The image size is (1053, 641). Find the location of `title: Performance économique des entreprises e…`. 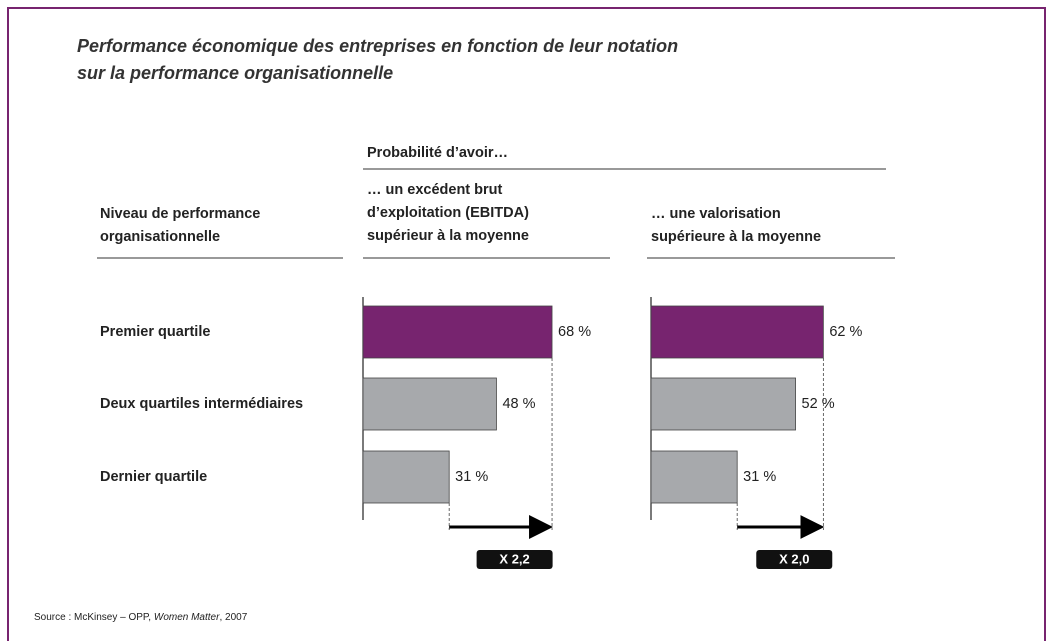

title: Performance économique des entreprises e… is located at coordinates (377, 46).